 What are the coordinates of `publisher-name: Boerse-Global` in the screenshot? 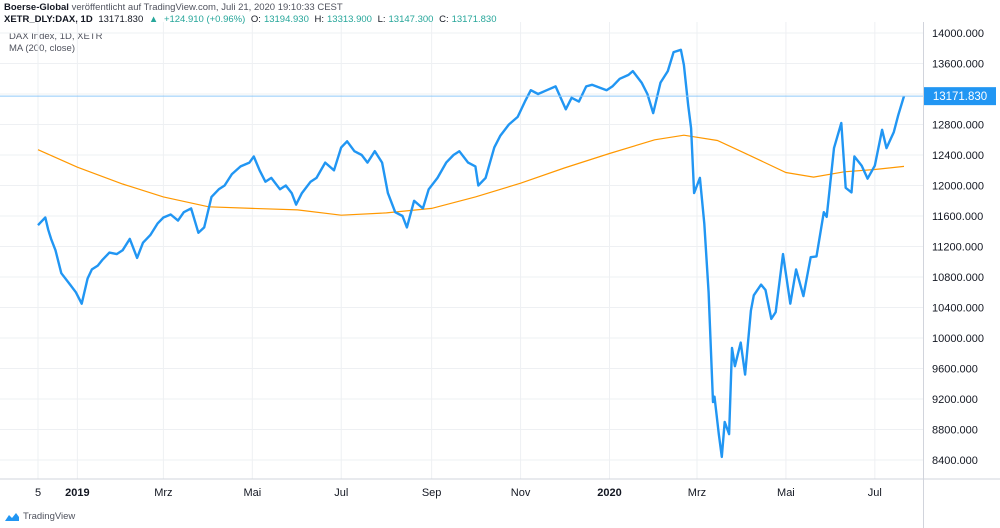 It's located at (36, 7).